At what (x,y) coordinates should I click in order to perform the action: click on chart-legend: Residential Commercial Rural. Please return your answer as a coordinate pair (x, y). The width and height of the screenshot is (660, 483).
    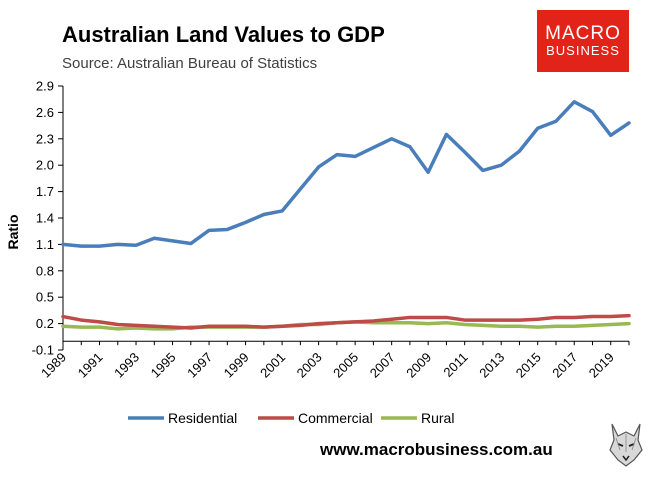
    Looking at the image, I should click on (291, 418).